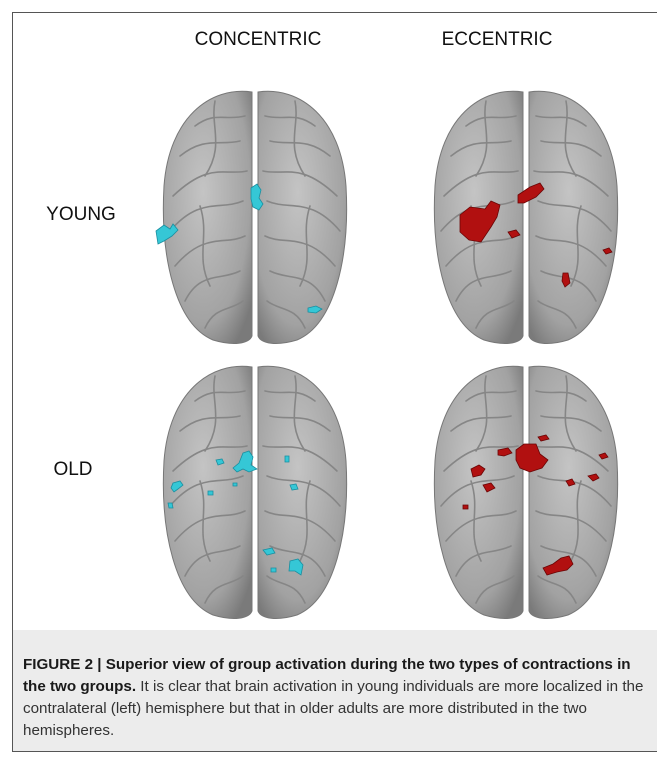  I want to click on row-label: YOUNG, so click(81, 214).